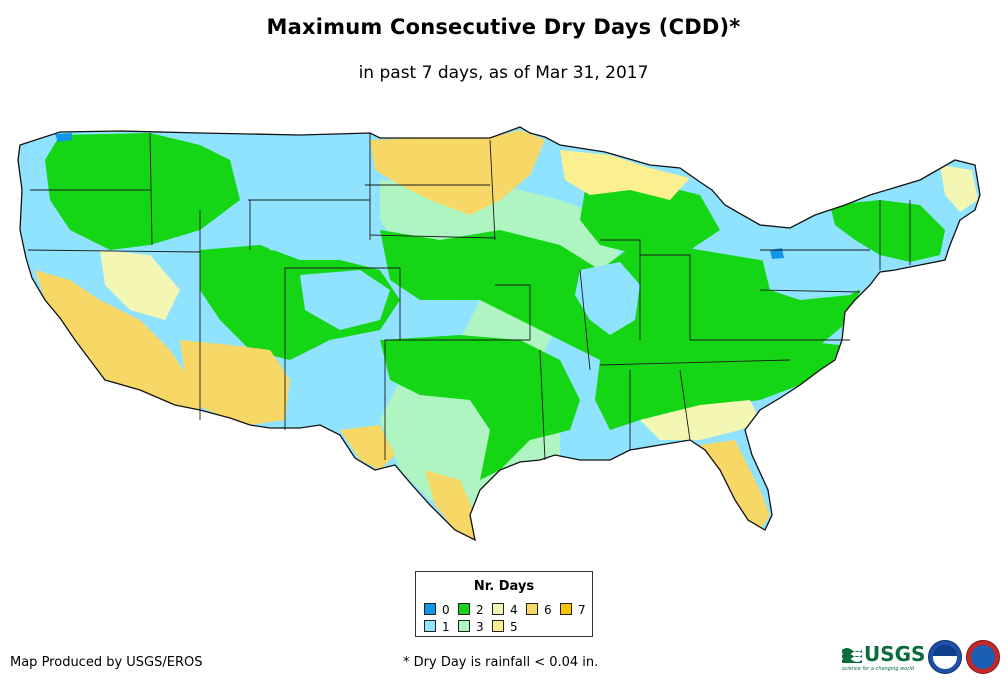 This screenshot has width=1007, height=691. Describe the element at coordinates (717, 385) in the screenshot. I see `zone-2-days-southeast` at that location.